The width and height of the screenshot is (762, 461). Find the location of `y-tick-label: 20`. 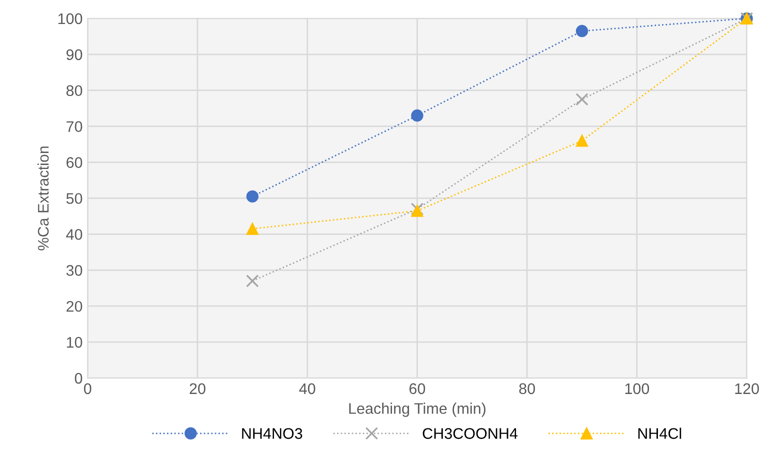

y-tick-label: 20 is located at coordinates (74, 306).